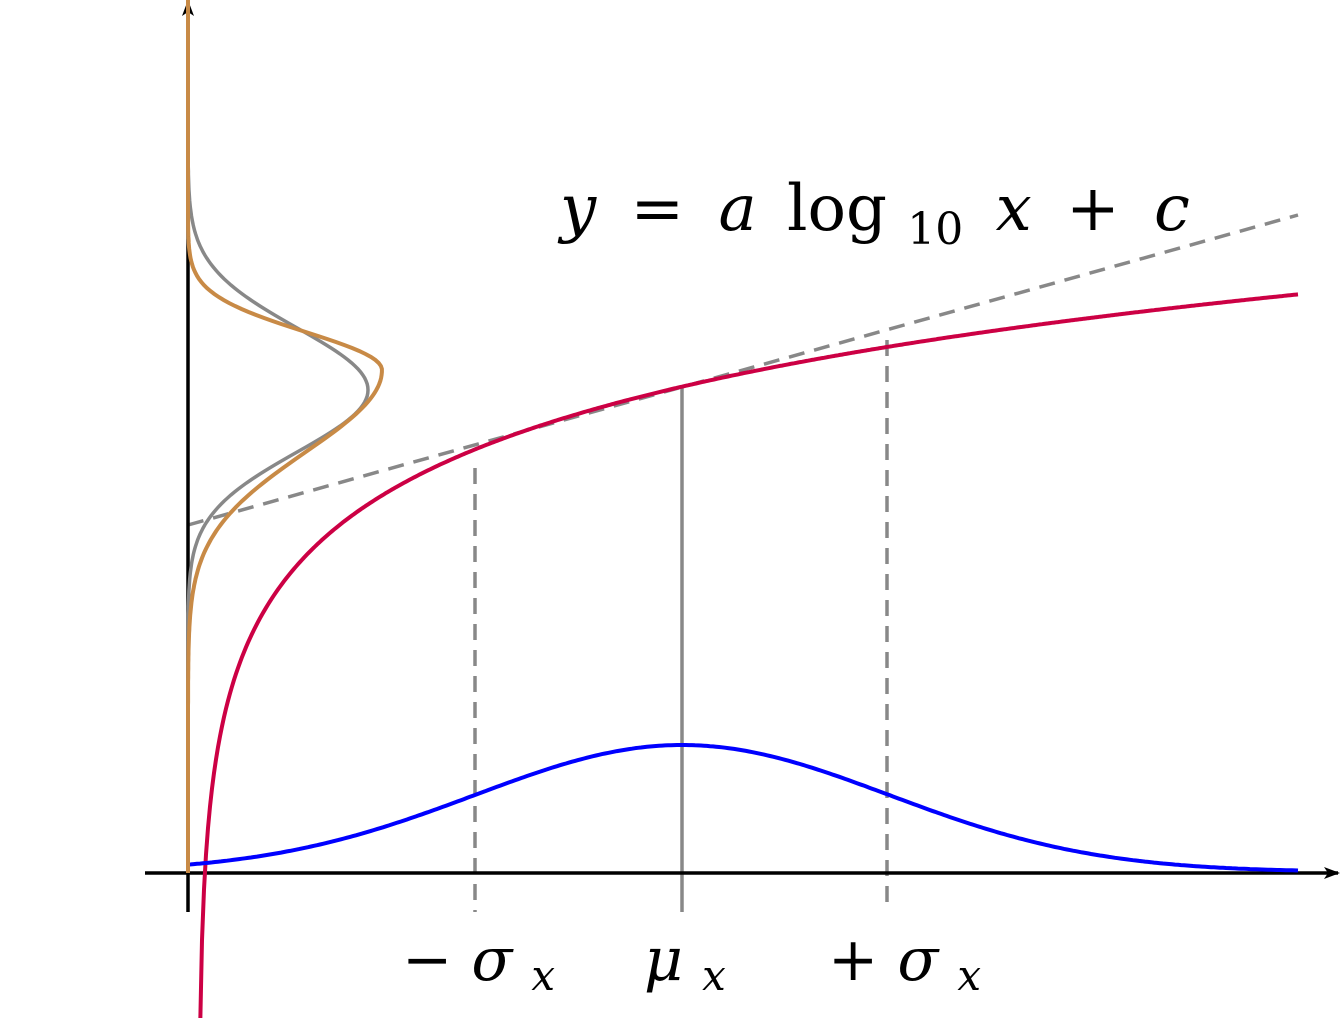 Image resolution: width=1342 pixels, height=1018 pixels. I want to click on tick-label-mu: μ x, so click(685, 962).